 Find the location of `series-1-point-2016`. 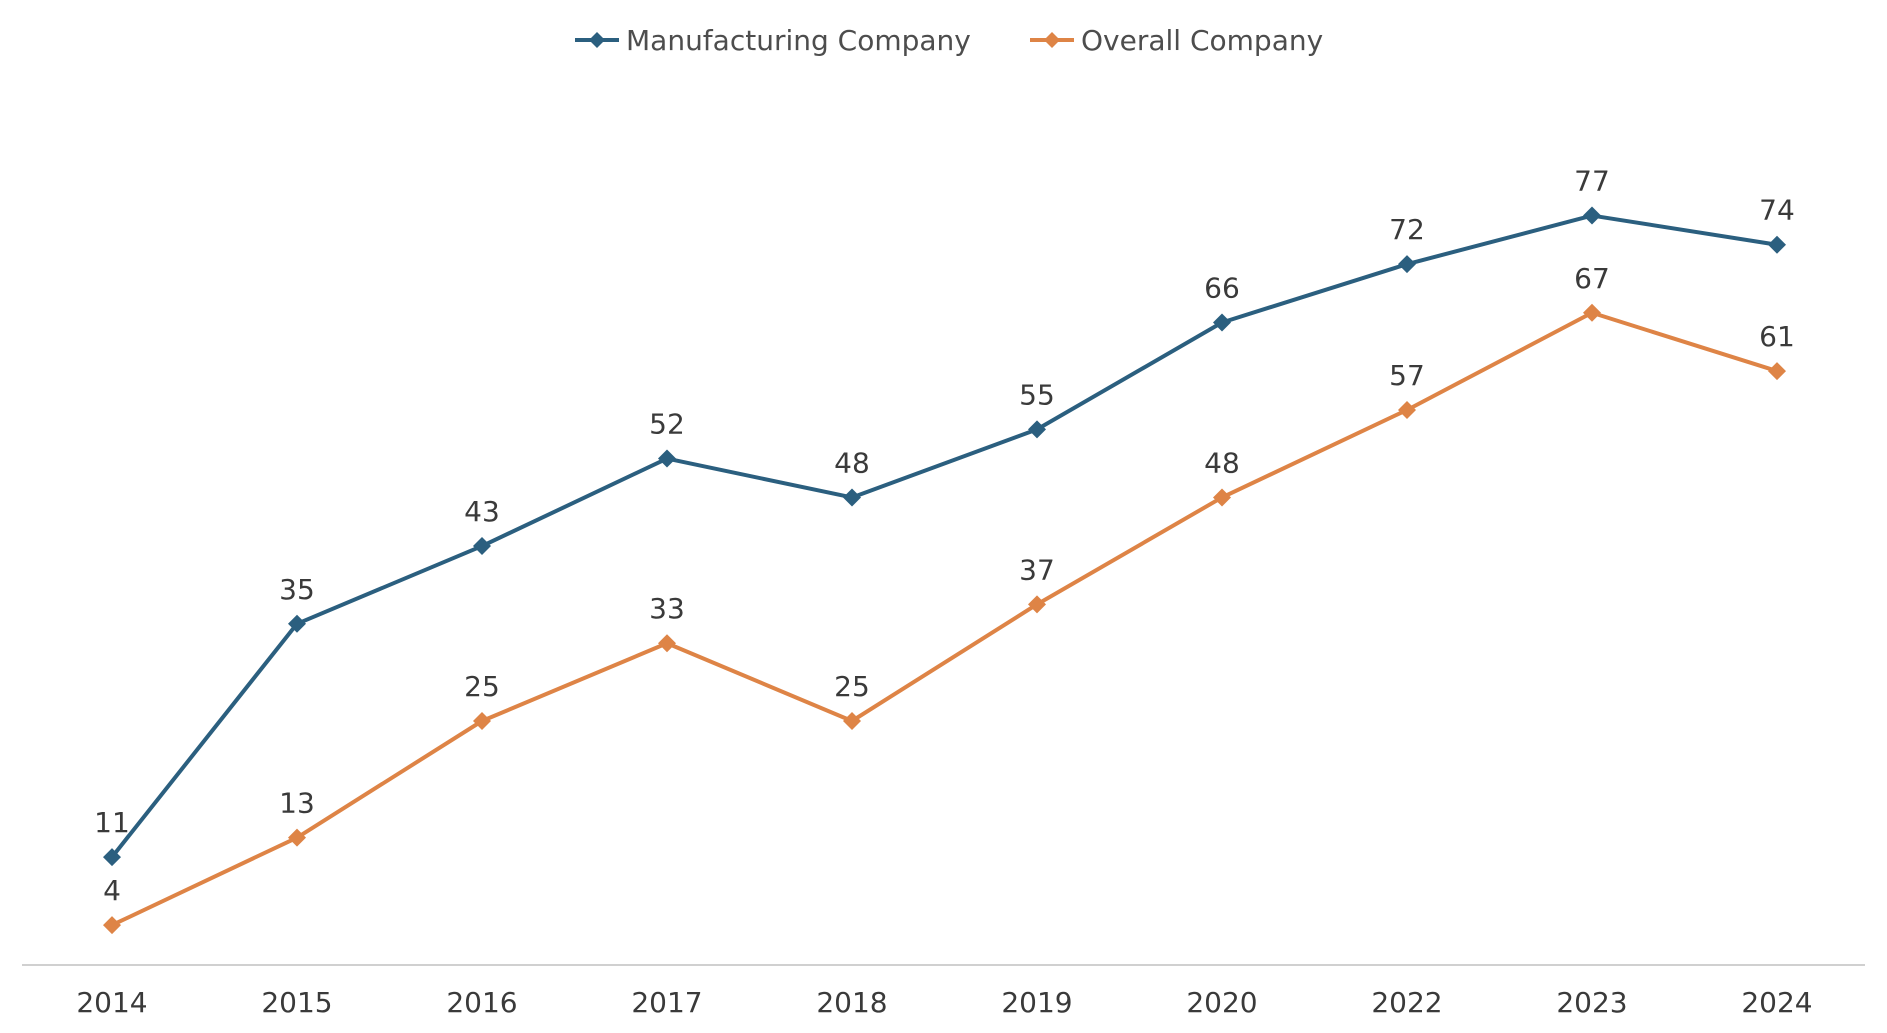

series-1-point-2016 is located at coordinates (482, 721).